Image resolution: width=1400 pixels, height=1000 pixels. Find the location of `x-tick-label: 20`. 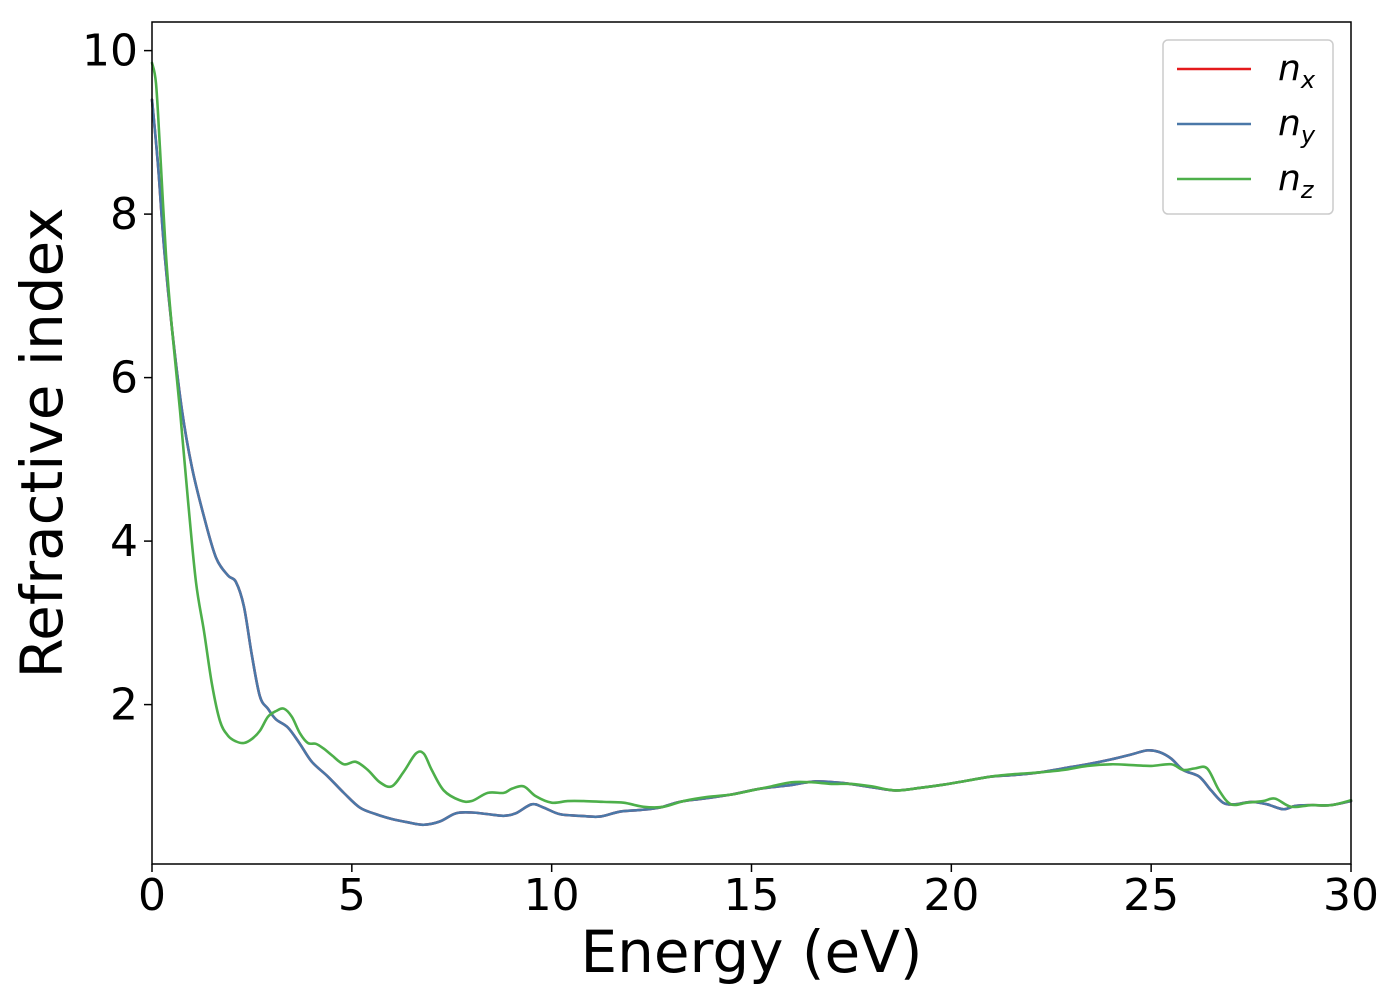

x-tick-label: 20 is located at coordinates (951, 895).